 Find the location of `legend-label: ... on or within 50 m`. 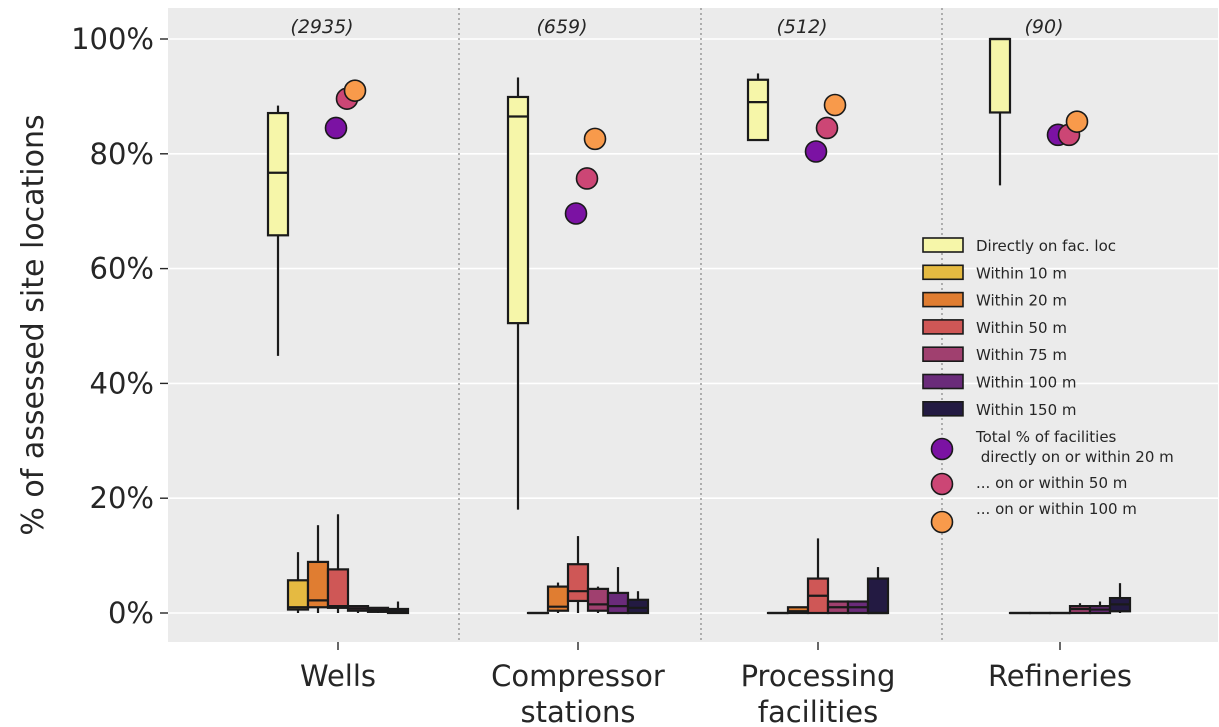

legend-label: ... on or within 50 m is located at coordinates (1051, 483).